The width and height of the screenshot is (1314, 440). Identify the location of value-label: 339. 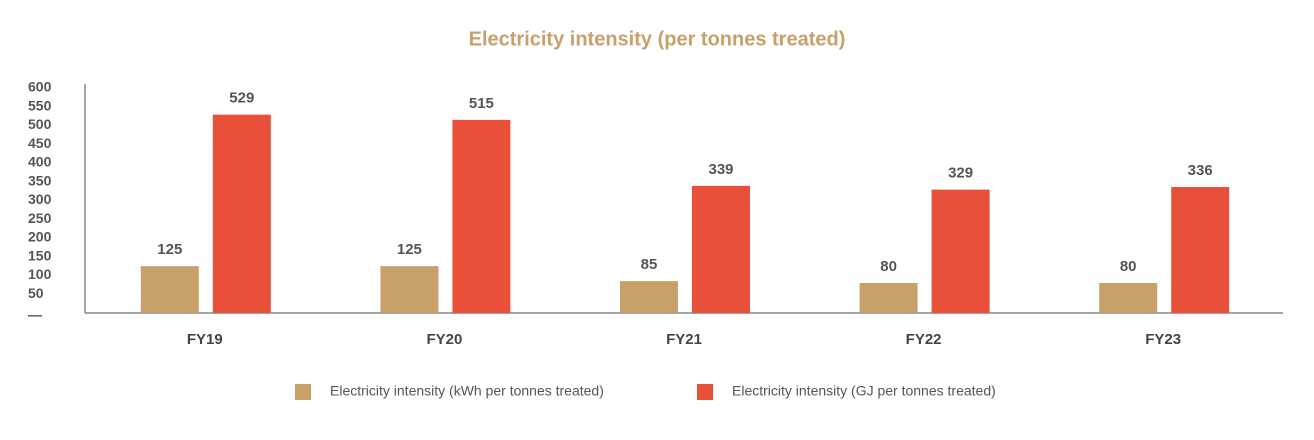
(720, 169).